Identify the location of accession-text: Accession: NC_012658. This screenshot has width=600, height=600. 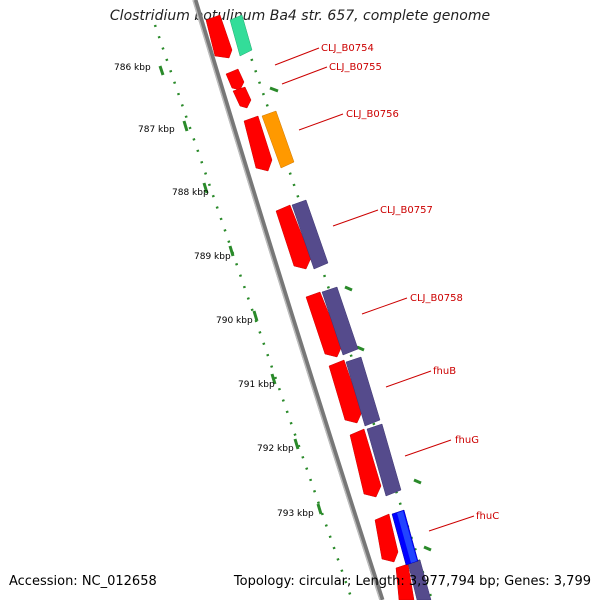
(83, 581).